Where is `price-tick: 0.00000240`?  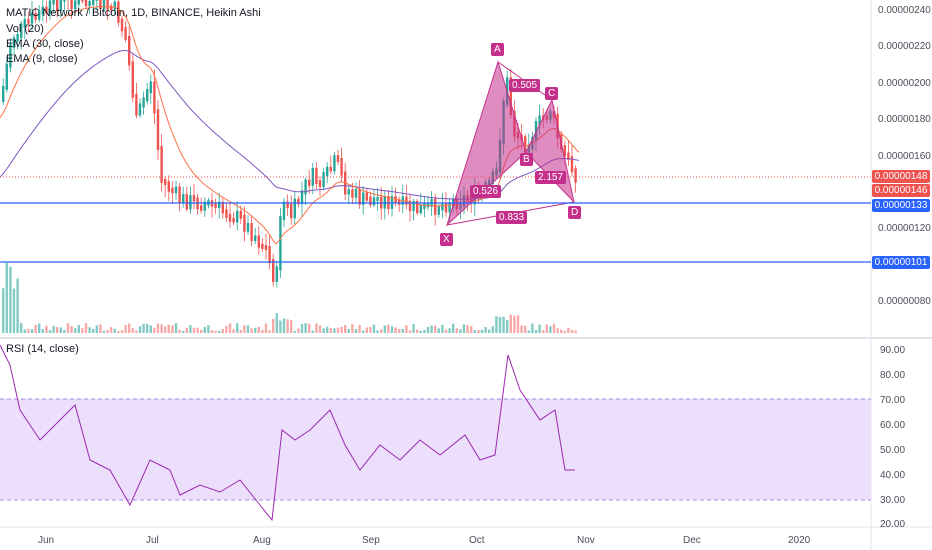 price-tick: 0.00000240 is located at coordinates (904, 10).